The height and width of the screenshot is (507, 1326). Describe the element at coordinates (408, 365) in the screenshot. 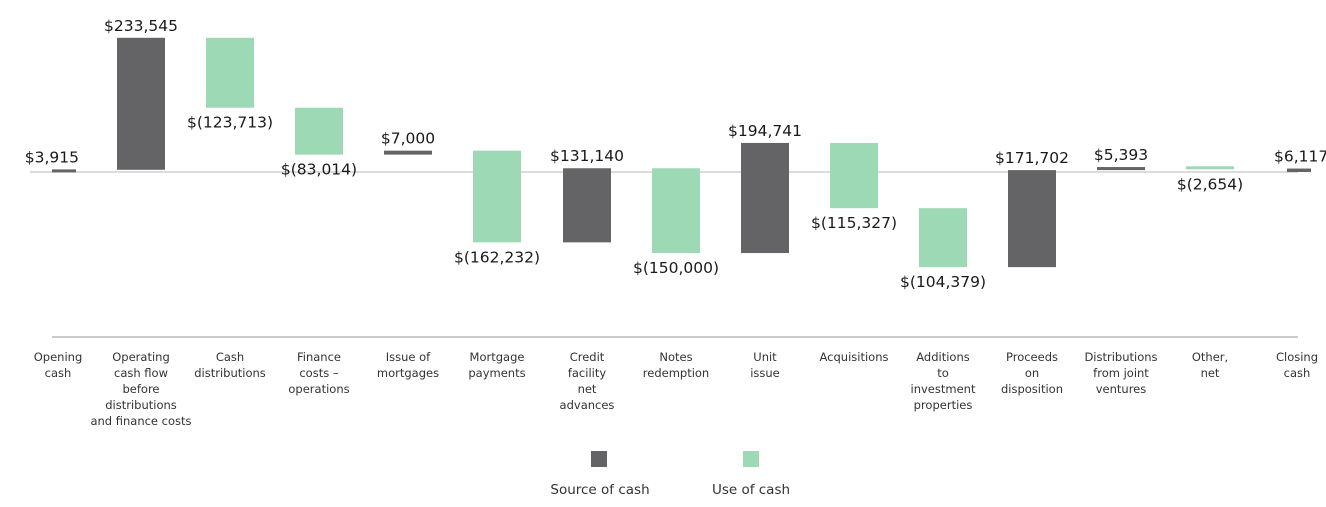

I see `category-label-4: Issue of mortgages` at that location.